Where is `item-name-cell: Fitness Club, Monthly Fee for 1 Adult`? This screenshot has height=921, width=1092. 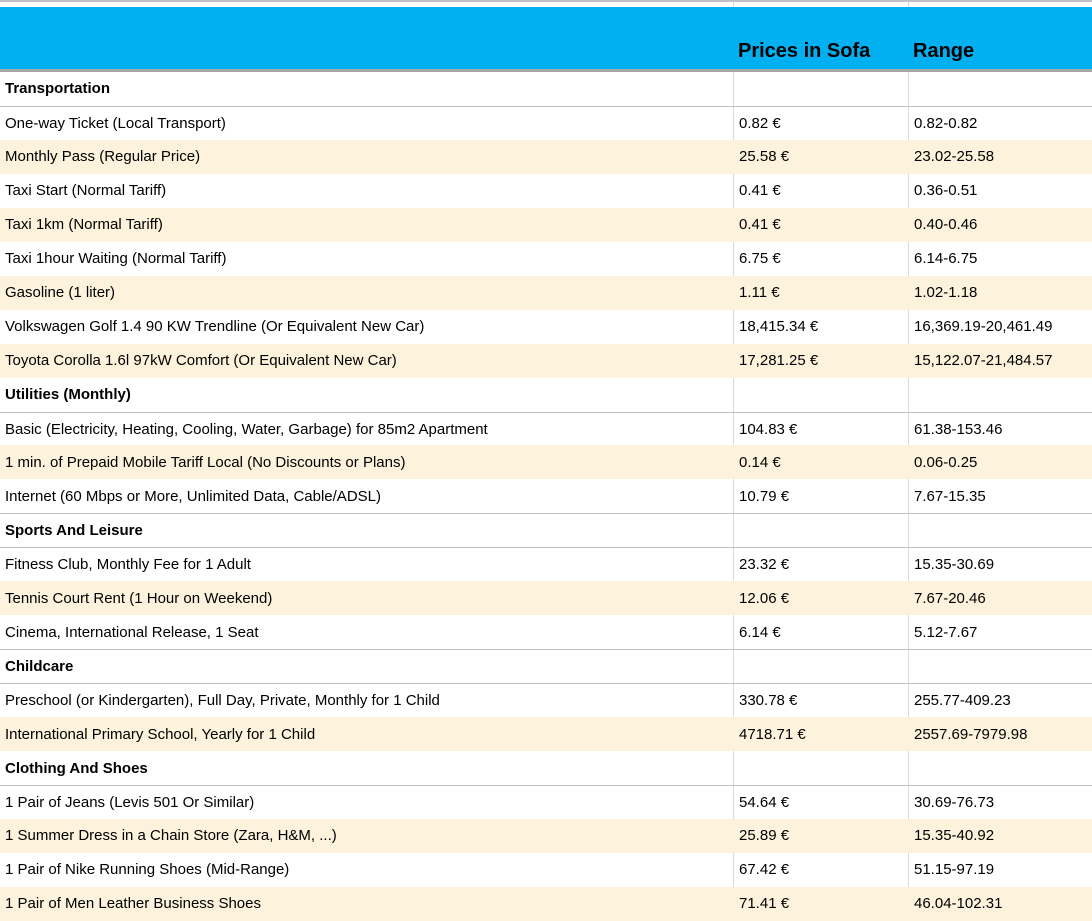
item-name-cell: Fitness Club, Monthly Fee for 1 Adult is located at coordinates (128, 565).